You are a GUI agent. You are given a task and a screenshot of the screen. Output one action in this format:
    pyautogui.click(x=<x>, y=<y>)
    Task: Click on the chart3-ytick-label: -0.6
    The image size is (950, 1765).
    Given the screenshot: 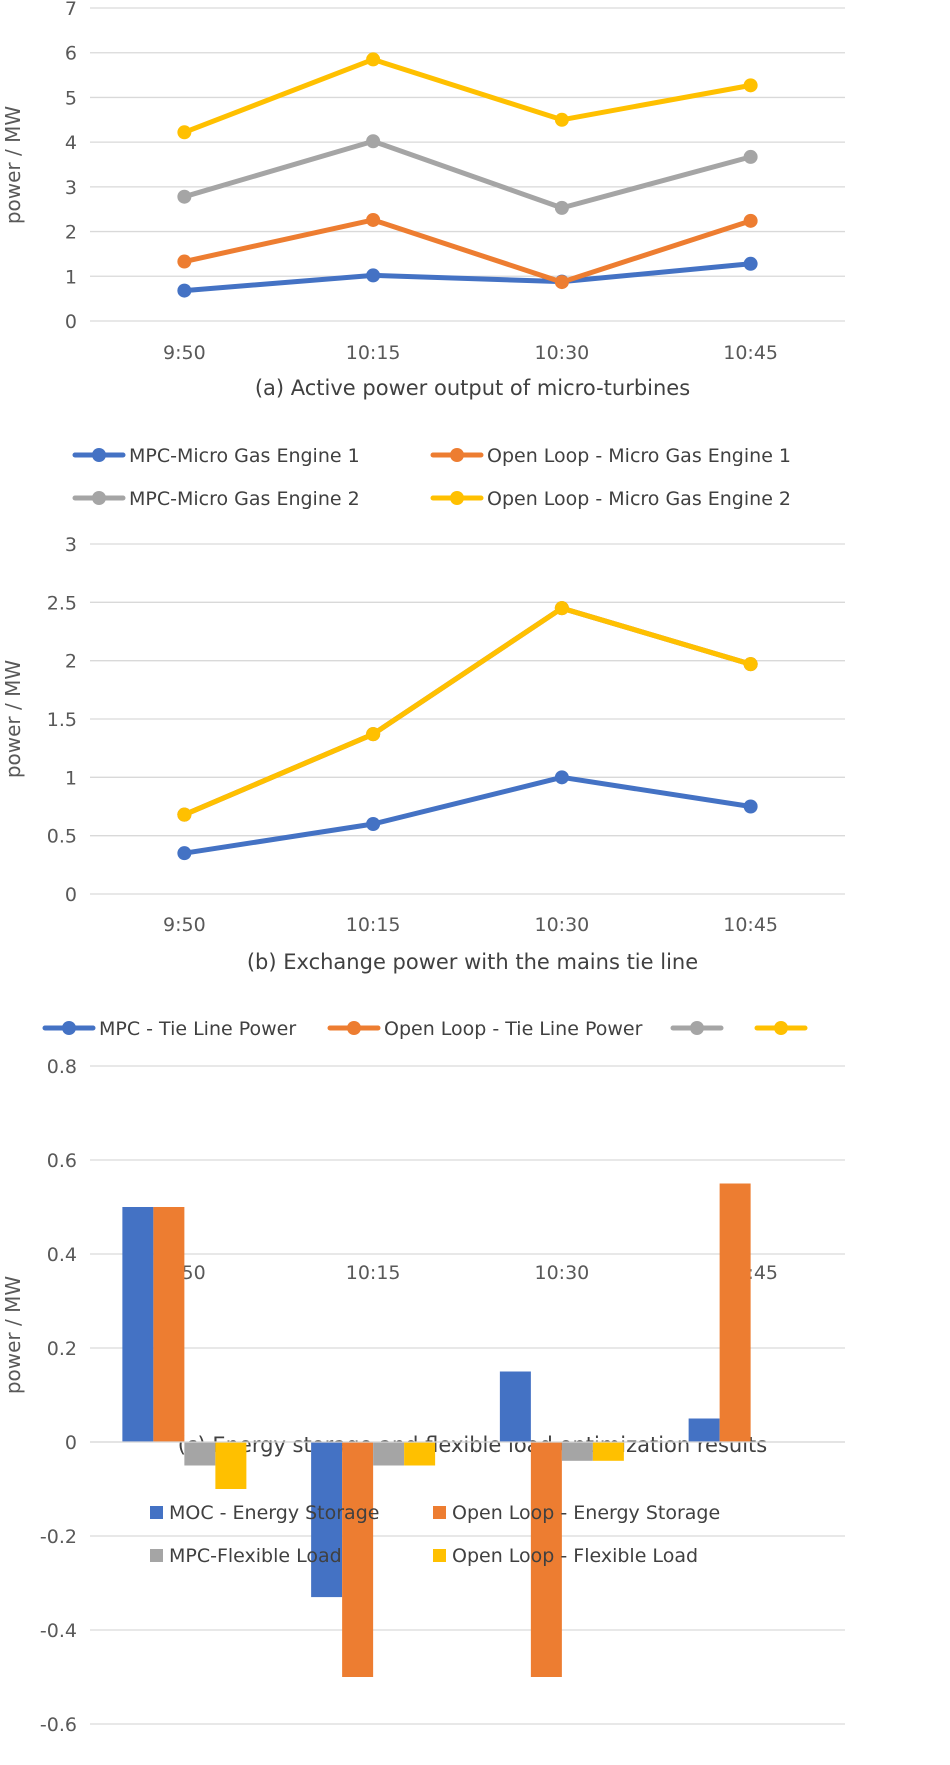 What is the action you would take?
    pyautogui.click(x=58, y=1725)
    